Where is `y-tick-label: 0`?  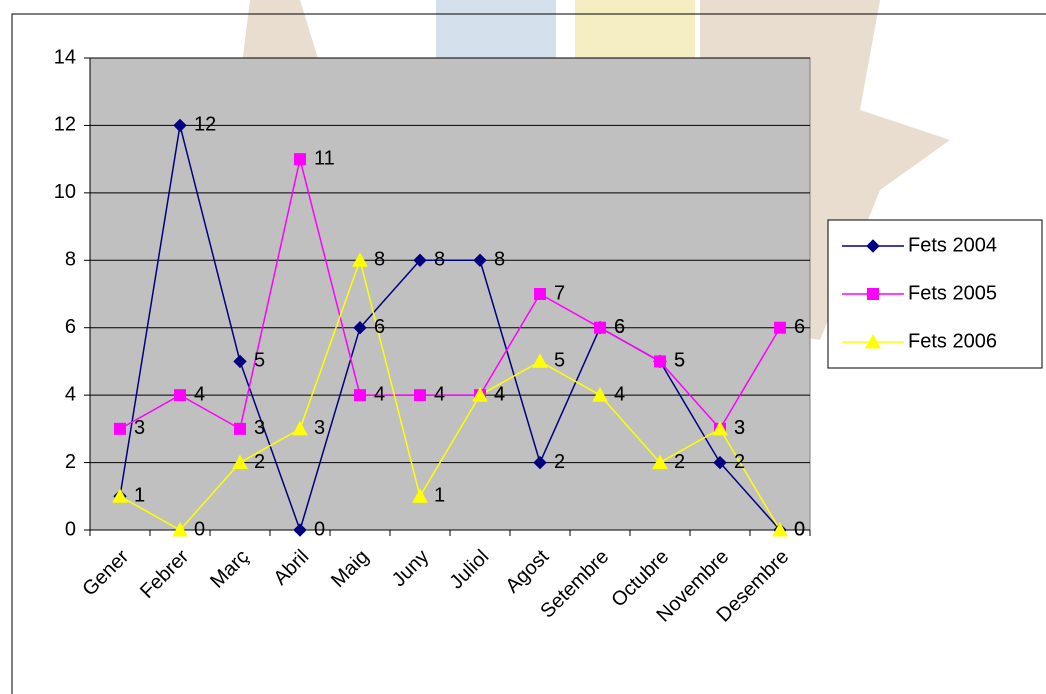
y-tick-label: 0 is located at coordinates (70, 529).